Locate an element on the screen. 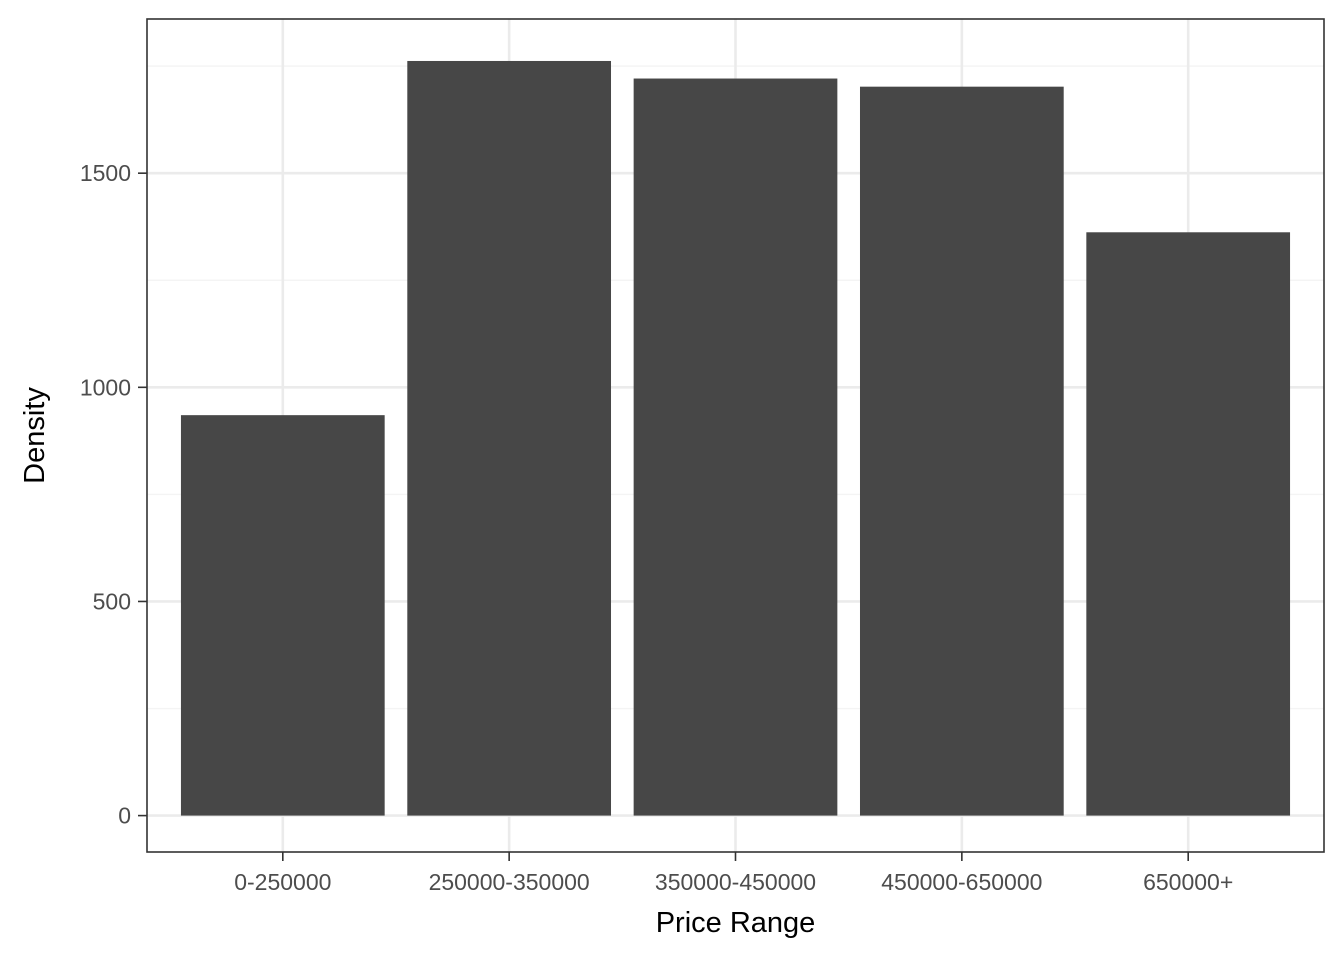 Image resolution: width=1344 pixels, height=960 pixels. x-tick-label: 0-250000 is located at coordinates (282, 882).